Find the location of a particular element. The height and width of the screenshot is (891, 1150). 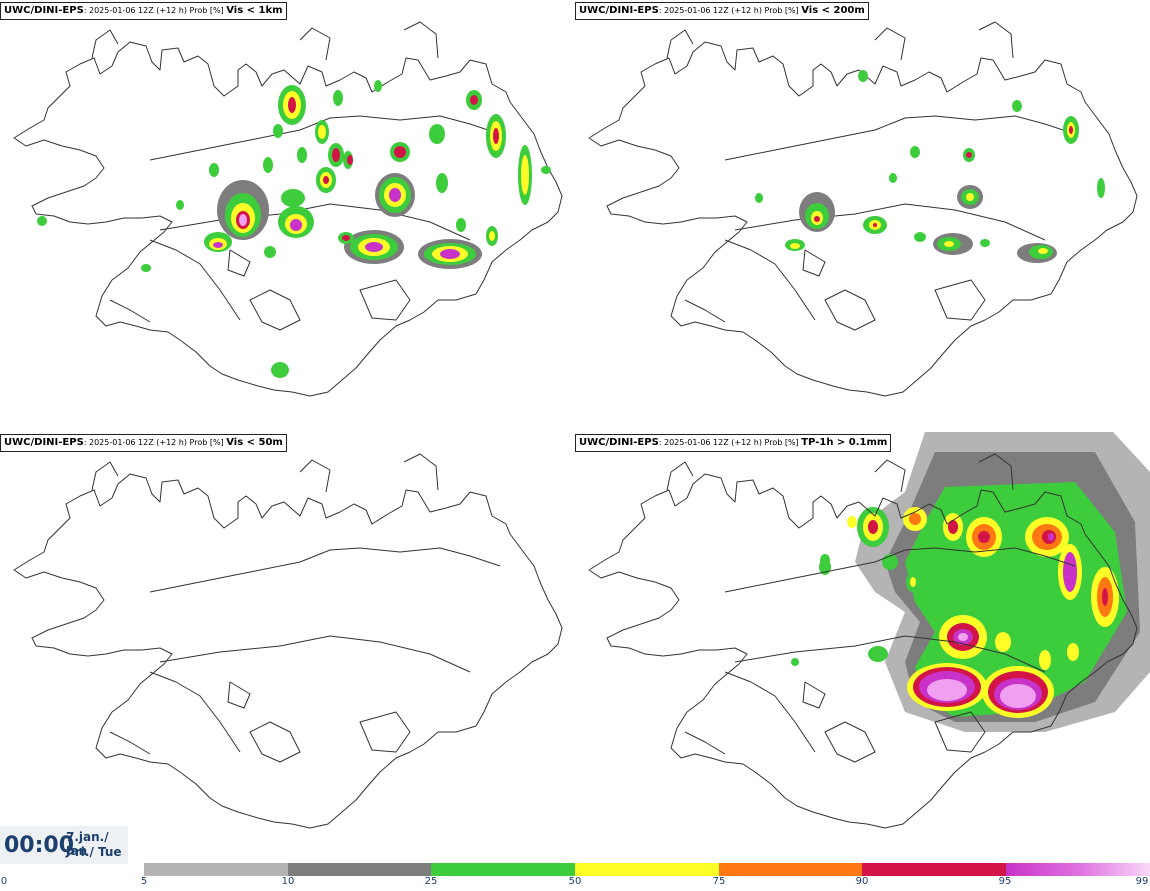

colorbar-tick: 10 is located at coordinates (288, 881).